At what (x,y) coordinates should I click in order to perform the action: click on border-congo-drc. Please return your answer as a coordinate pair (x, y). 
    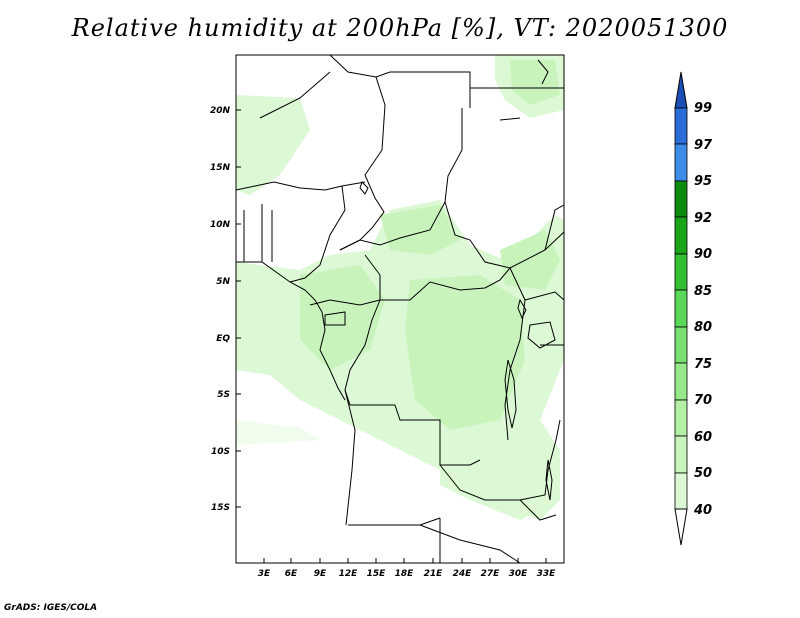
    Looking at the image, I should click on (362, 345).